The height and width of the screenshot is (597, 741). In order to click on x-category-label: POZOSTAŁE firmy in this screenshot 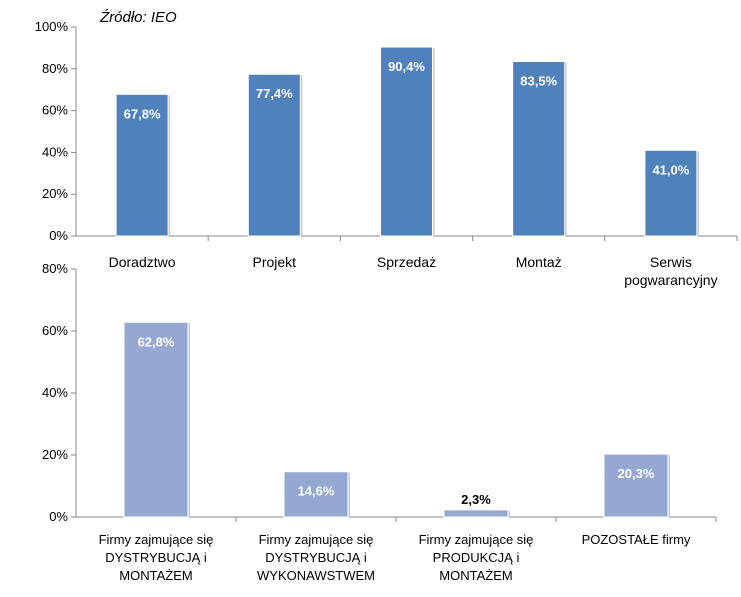, I will do `click(636, 539)`.